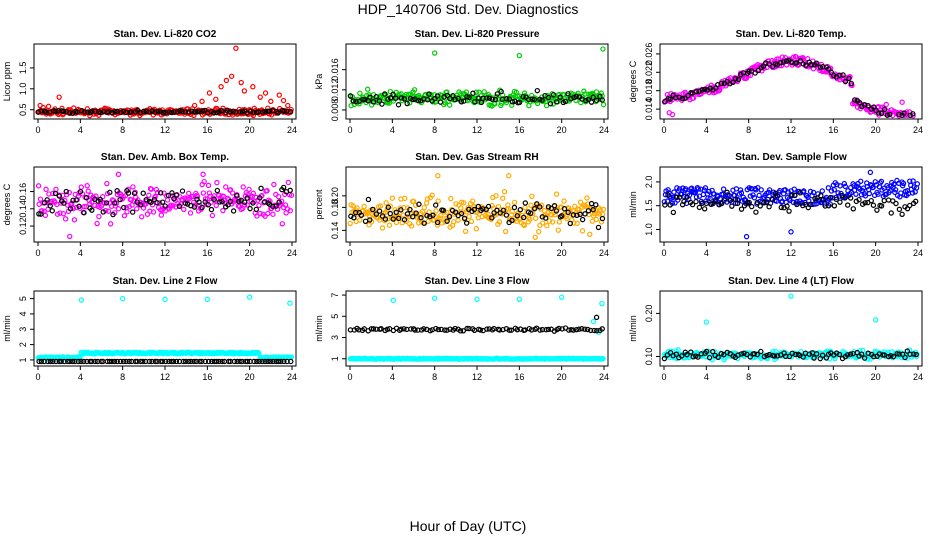  I want to click on panel-title: Stan. Dev. Line 3 Flow, so click(477, 281).